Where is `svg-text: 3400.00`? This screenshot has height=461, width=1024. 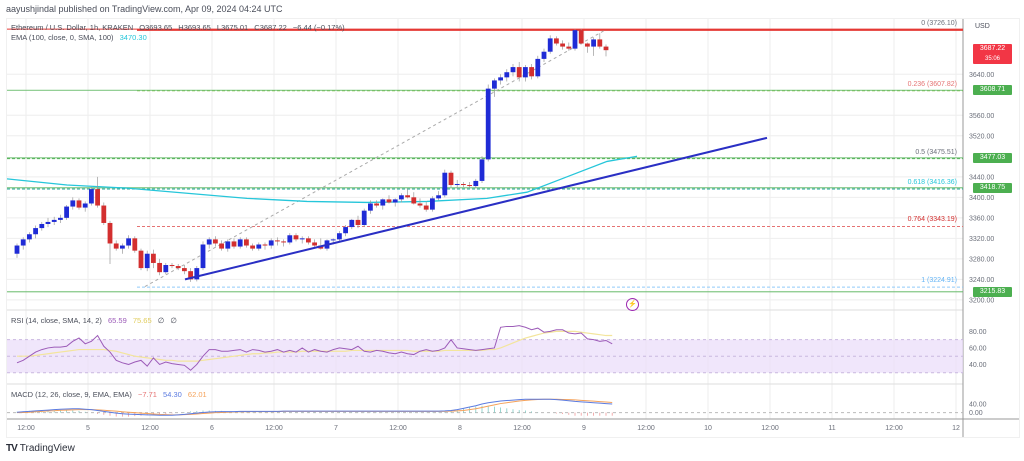 svg-text: 3400.00 is located at coordinates (981, 198).